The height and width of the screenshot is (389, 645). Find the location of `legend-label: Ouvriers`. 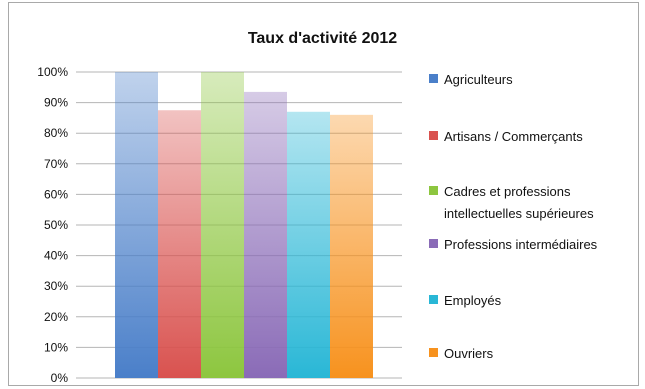

legend-label: Ouvriers is located at coordinates (469, 353).